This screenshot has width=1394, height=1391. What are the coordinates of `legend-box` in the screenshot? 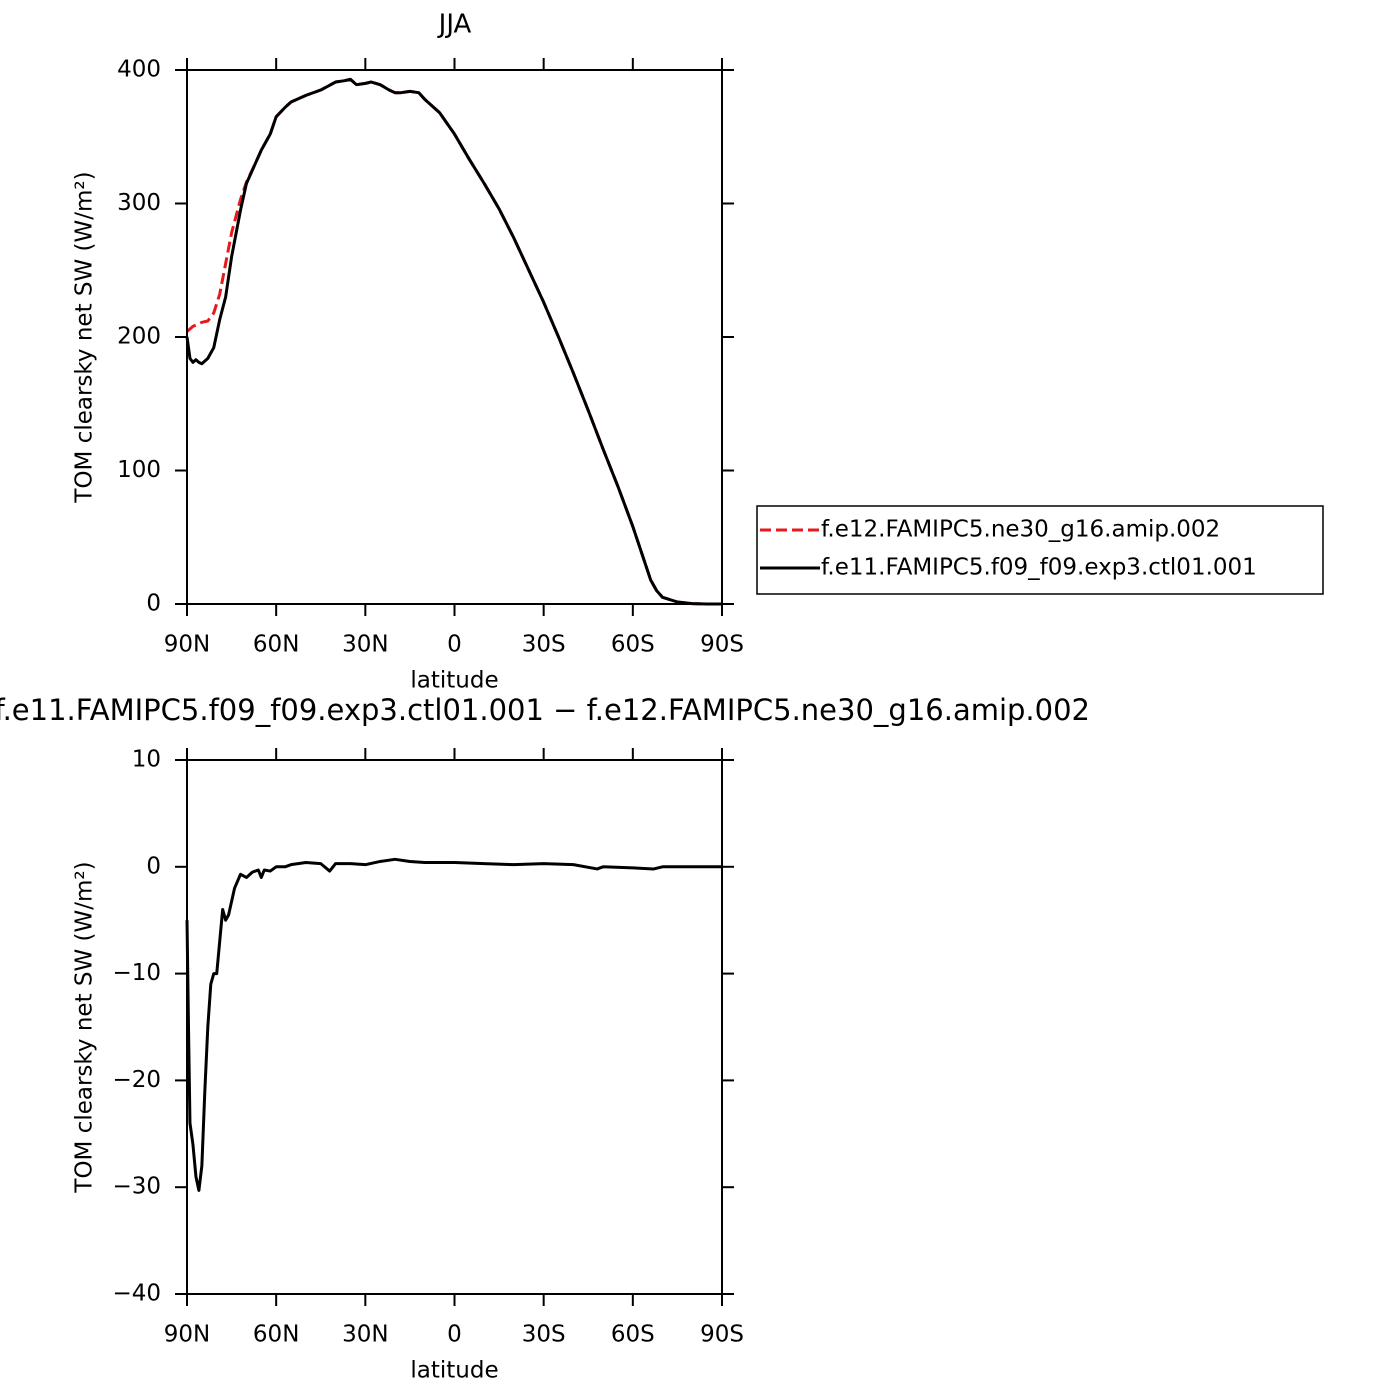 It's located at (1040, 550).